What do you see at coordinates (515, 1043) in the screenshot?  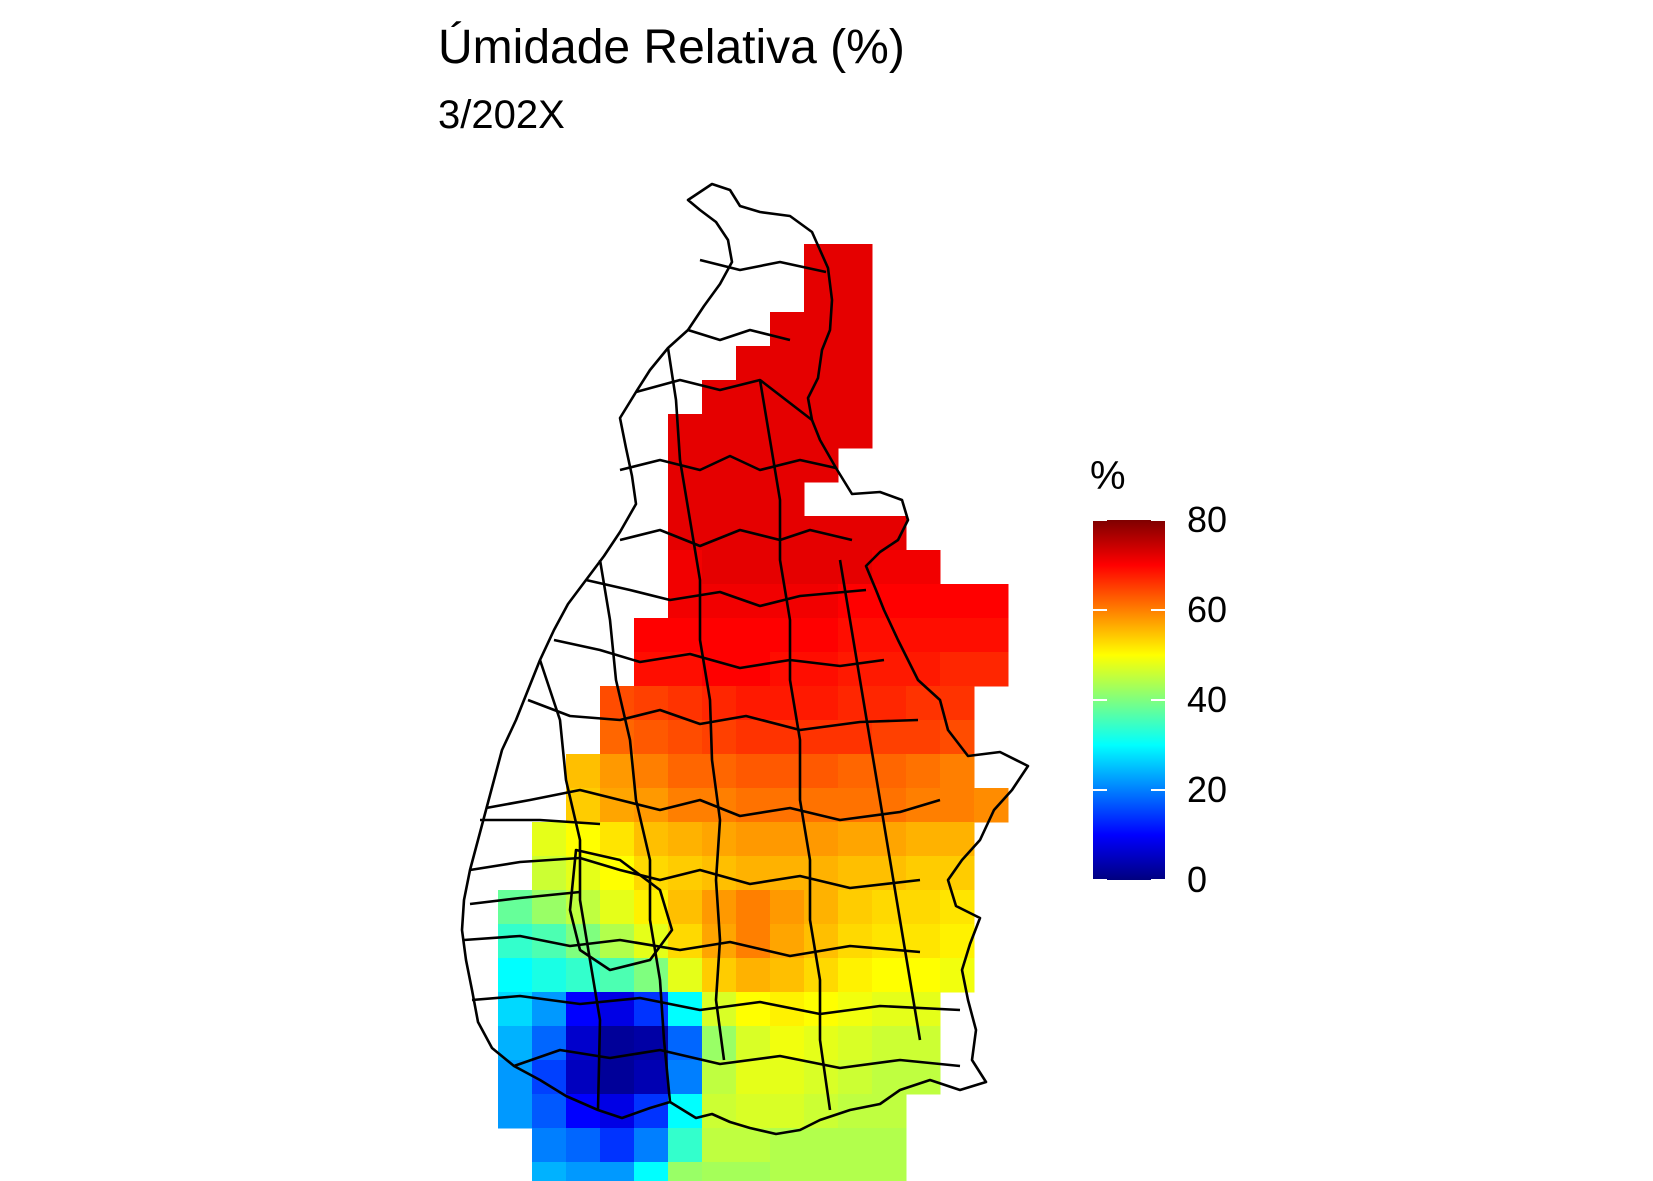 I see `heatmap-cell-r23-c0` at bounding box center [515, 1043].